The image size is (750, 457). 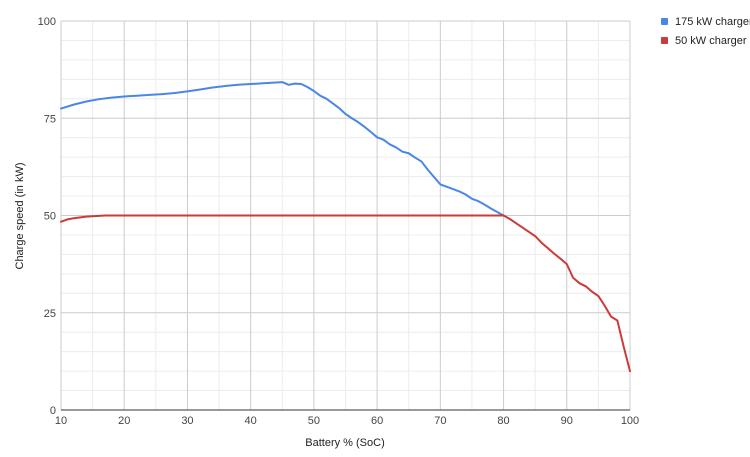 What do you see at coordinates (630, 421) in the screenshot?
I see `x-tick-label: 100` at bounding box center [630, 421].